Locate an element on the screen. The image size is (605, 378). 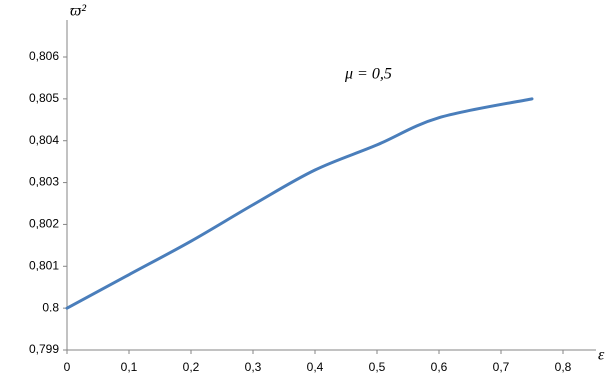
x-tick-label: 0,3 is located at coordinates (253, 367).